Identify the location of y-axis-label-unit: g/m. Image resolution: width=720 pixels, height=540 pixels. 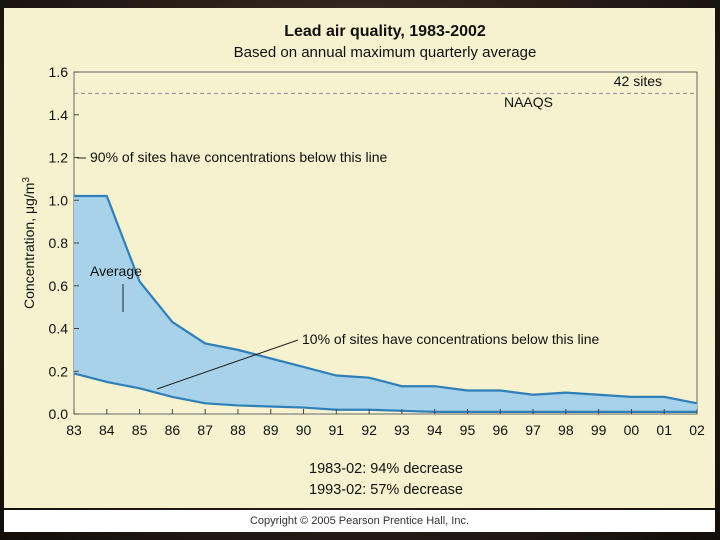
(29, 194).